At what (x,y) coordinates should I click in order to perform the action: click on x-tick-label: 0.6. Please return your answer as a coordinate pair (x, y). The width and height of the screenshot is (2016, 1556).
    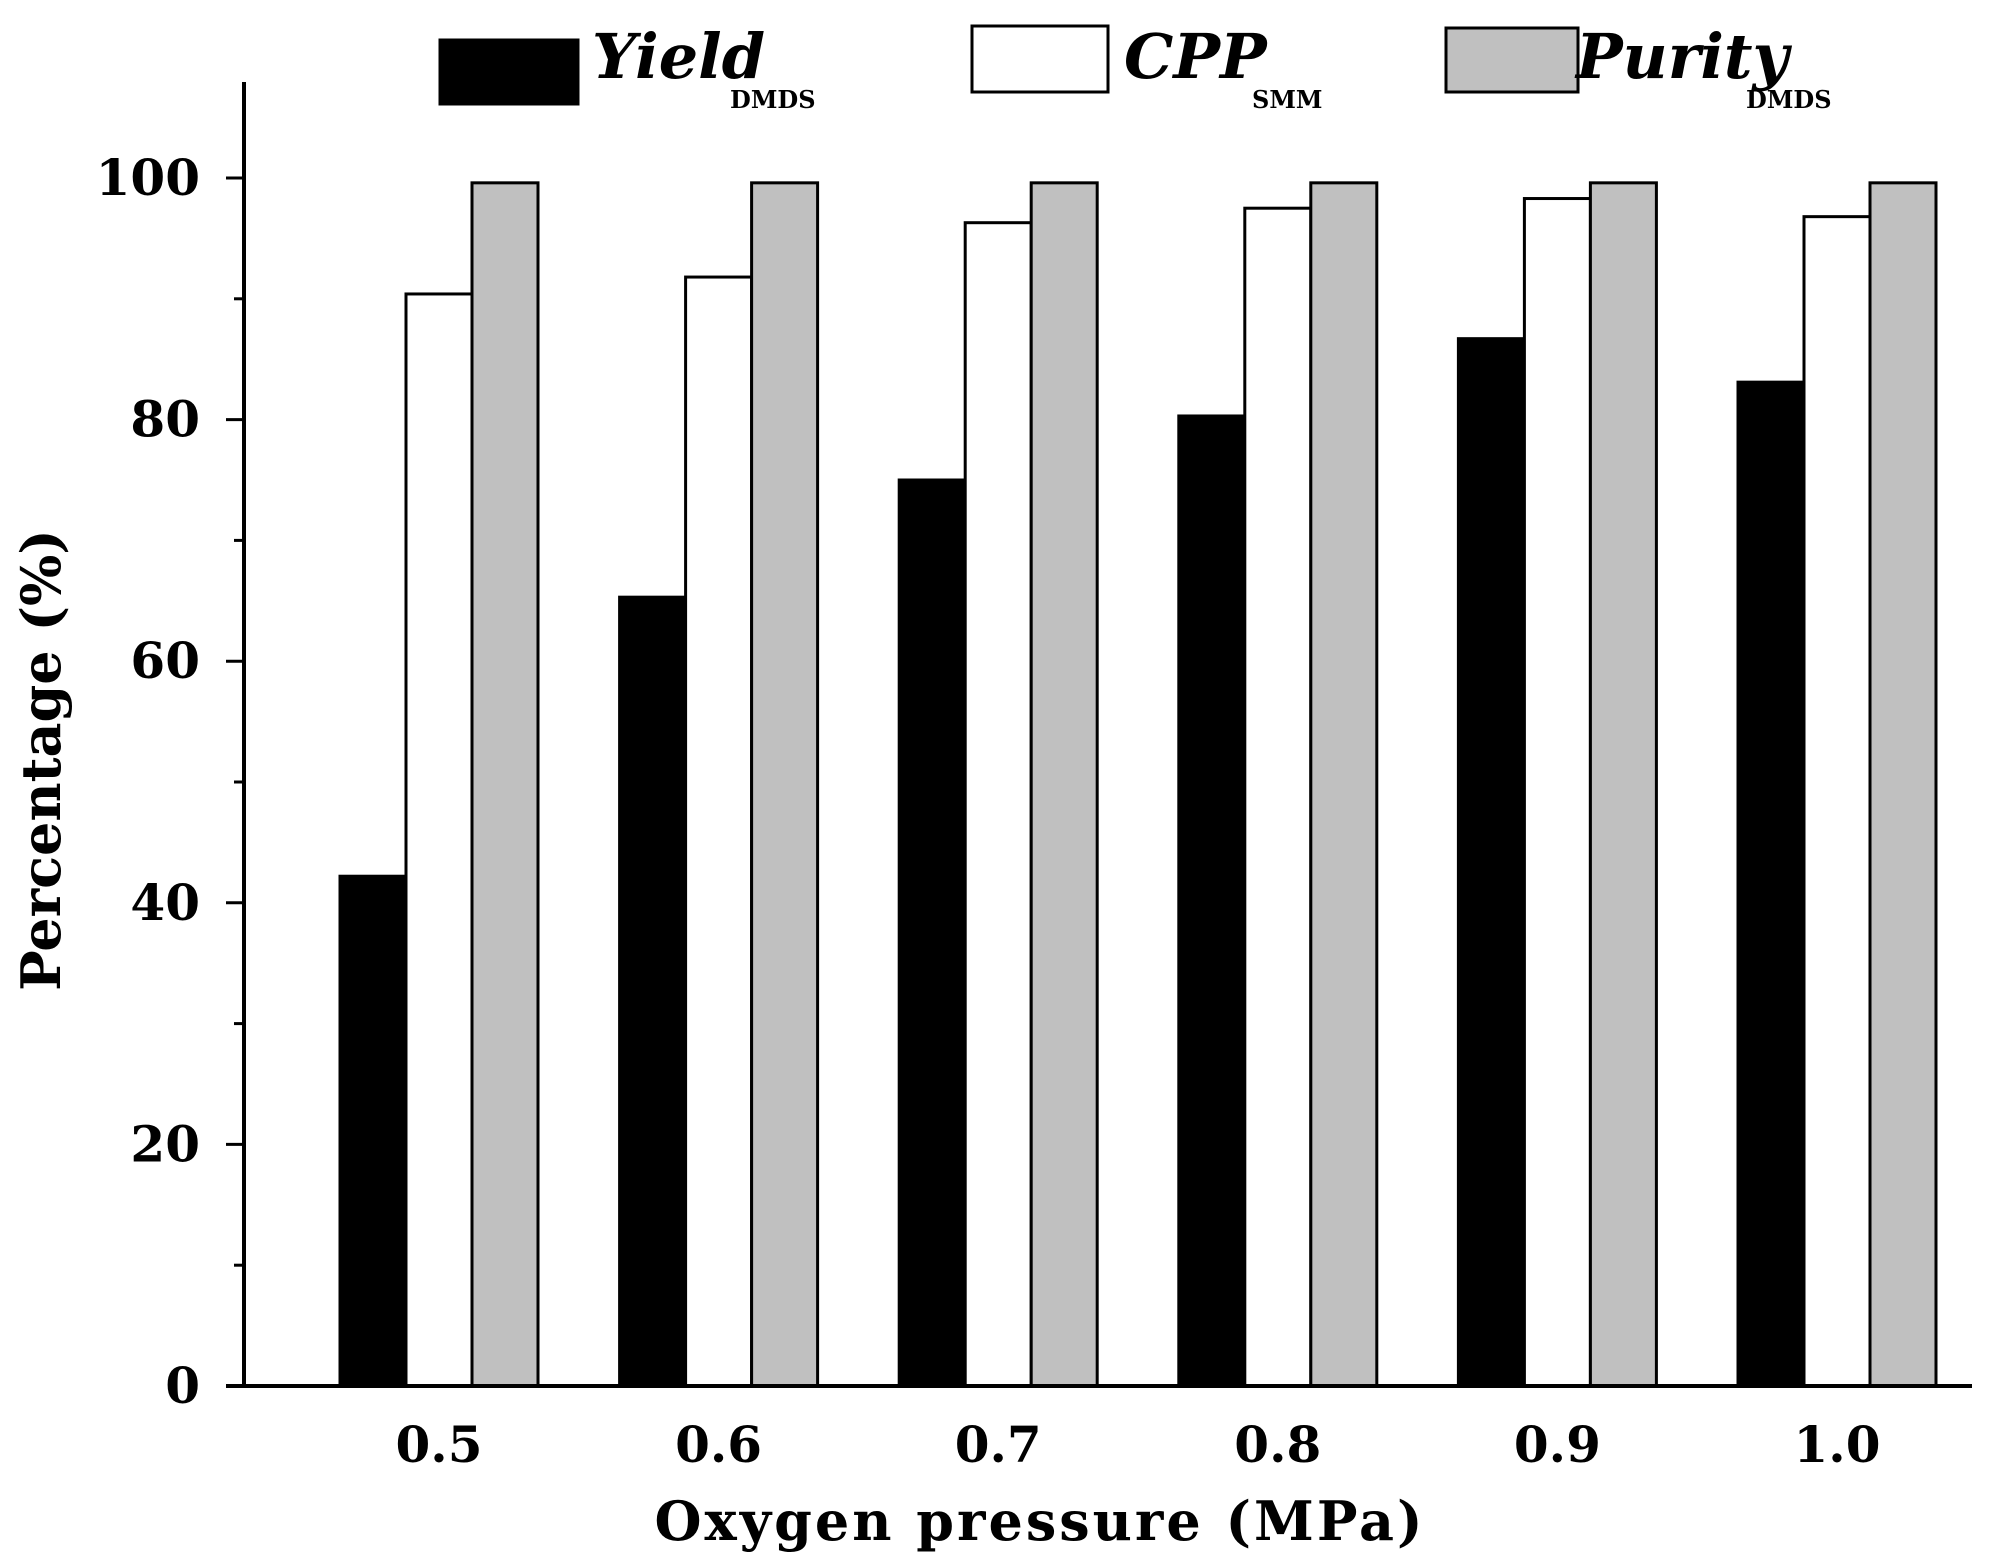
    Looking at the image, I should click on (718, 1444).